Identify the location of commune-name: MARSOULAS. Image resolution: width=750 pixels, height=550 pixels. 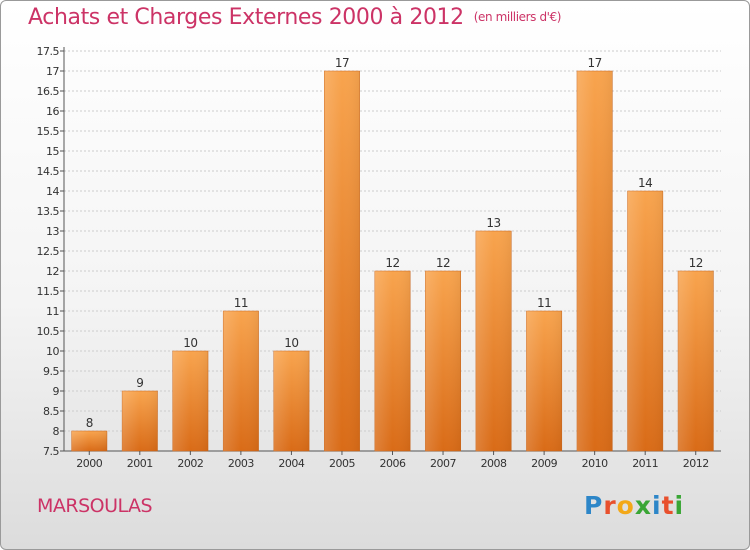
(95, 506).